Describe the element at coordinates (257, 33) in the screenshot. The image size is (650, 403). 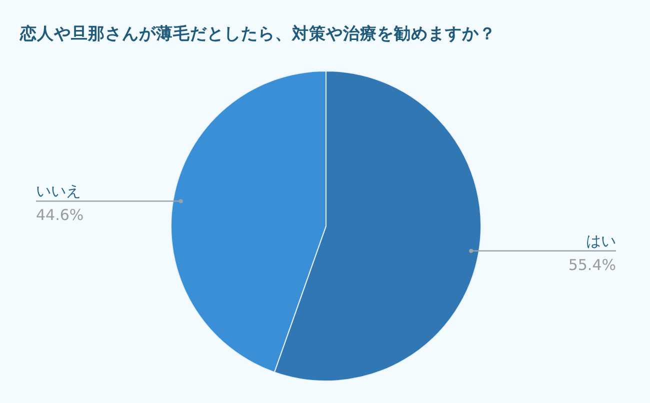
I see `chart-title: 恋人や旦那さんが薄毛だとしたら、対策や治療を勧めますか？` at that location.